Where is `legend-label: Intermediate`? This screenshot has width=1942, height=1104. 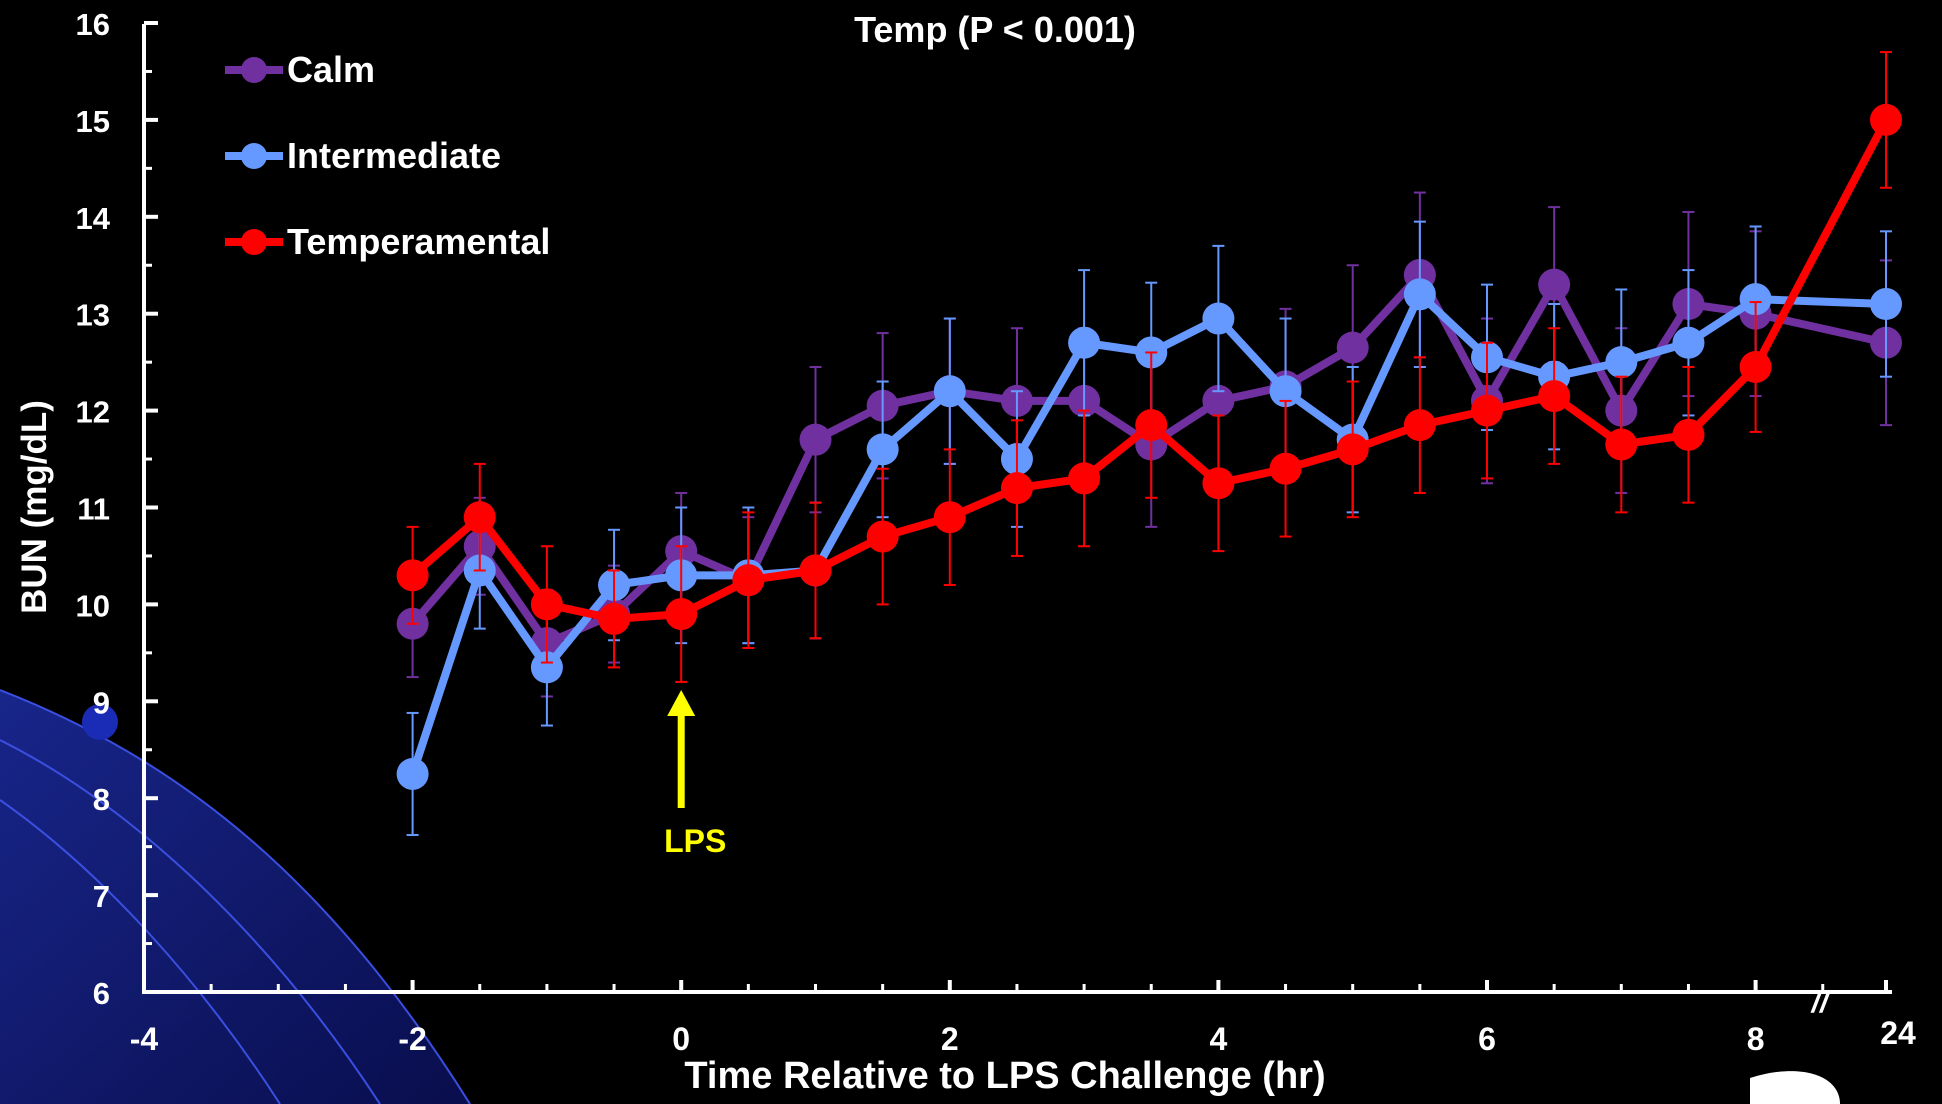
legend-label: Intermediate is located at coordinates (394, 155).